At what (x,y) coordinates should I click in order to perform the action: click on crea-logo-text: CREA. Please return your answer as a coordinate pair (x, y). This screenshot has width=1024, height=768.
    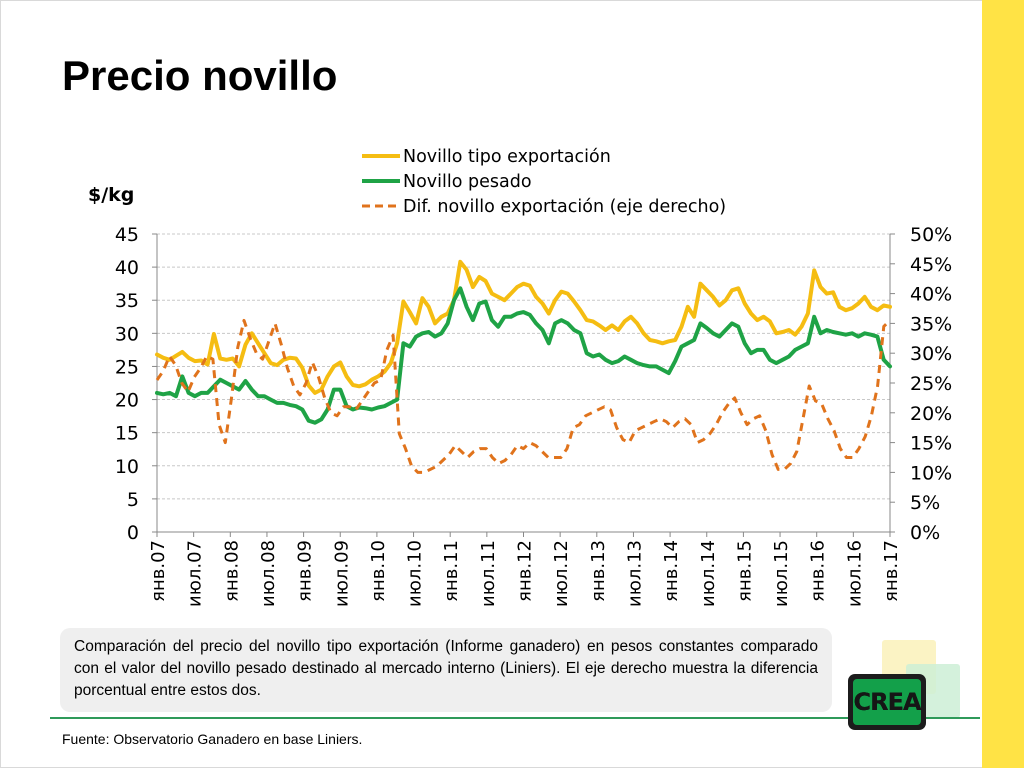
    Looking at the image, I should click on (887, 702).